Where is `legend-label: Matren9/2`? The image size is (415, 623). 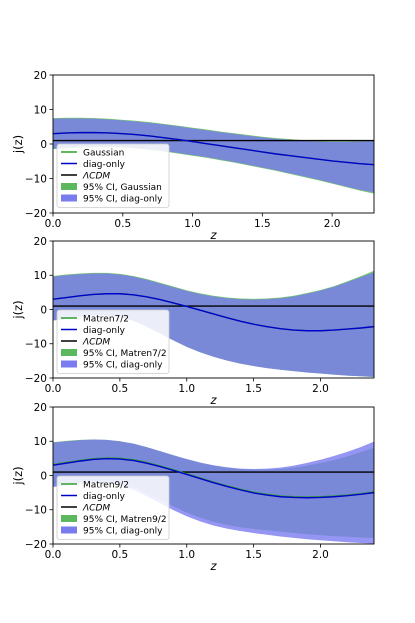 legend-label: Matren9/2 is located at coordinates (106, 485).